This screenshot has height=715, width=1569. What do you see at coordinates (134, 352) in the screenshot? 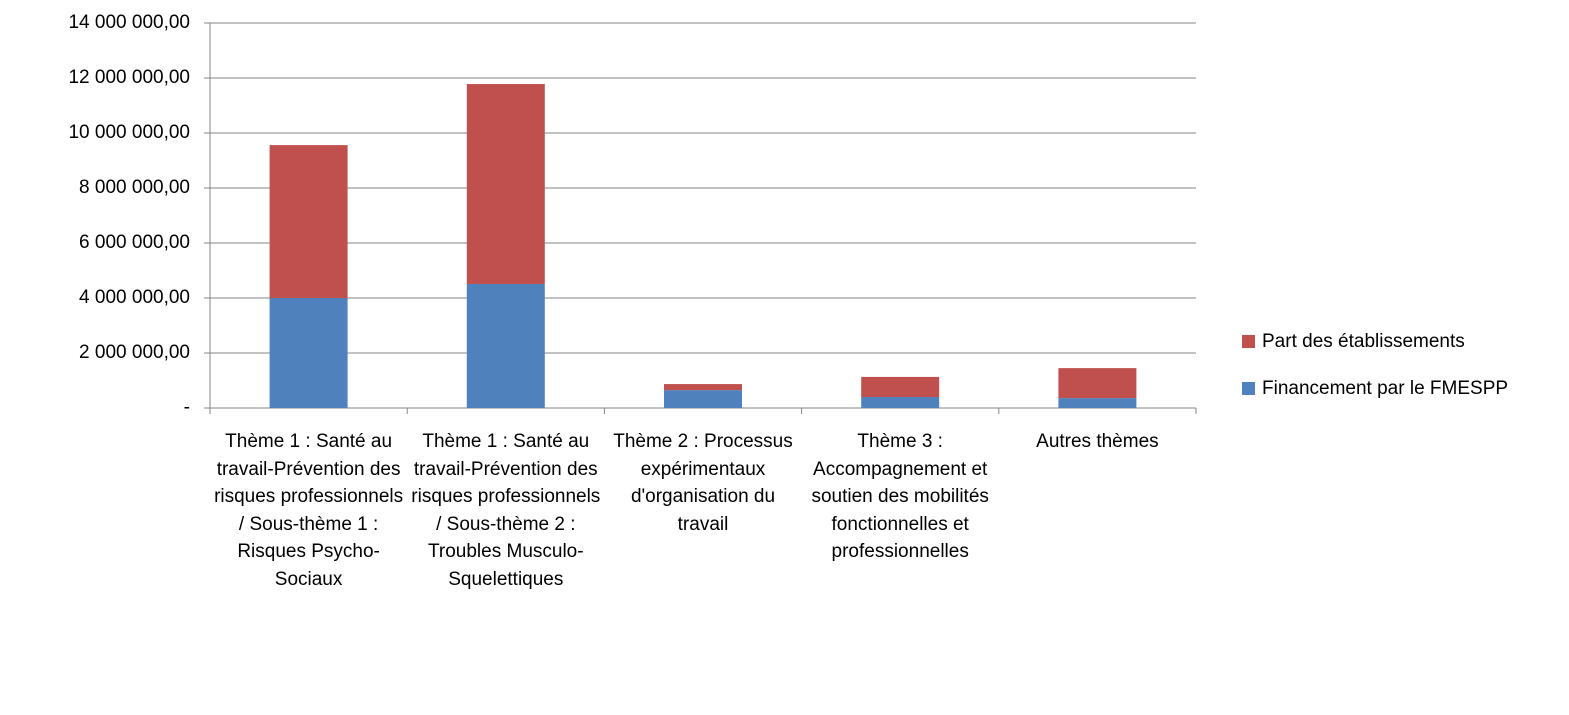
I see `y-tick-label: 2 000 000,00` at bounding box center [134, 352].